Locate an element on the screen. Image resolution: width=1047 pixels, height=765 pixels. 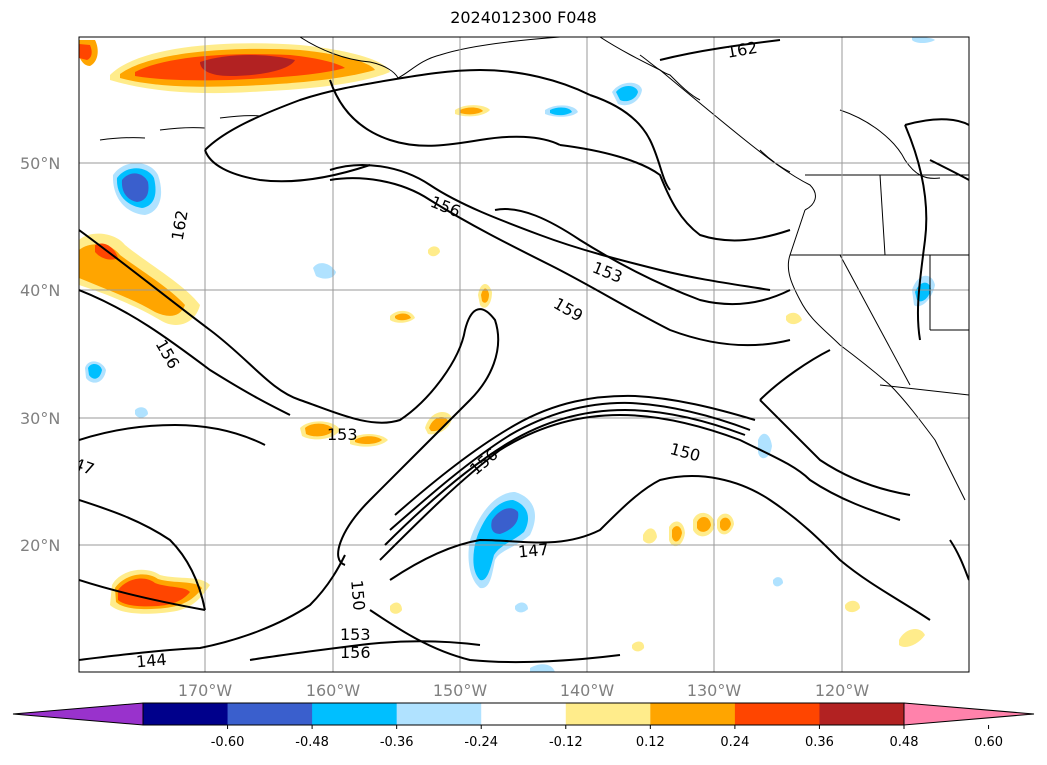
colorbar-tick-label: -0.48 is located at coordinates (312, 742).